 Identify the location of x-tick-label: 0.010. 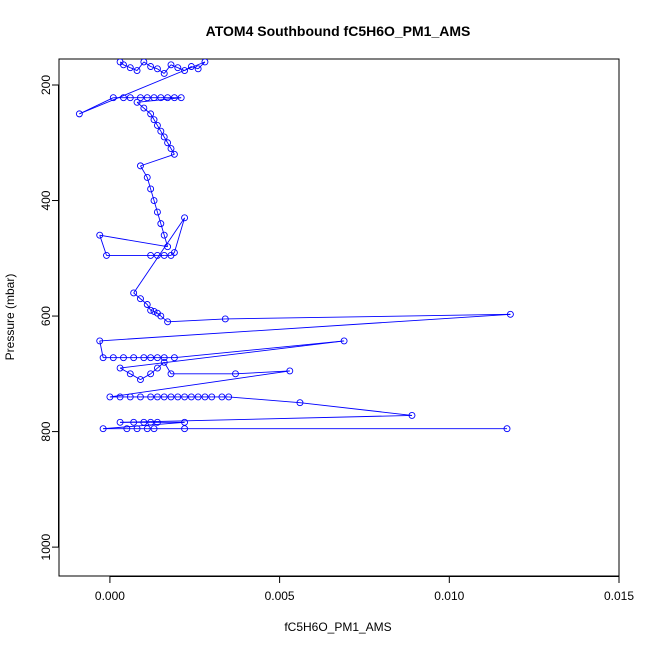
(449, 596).